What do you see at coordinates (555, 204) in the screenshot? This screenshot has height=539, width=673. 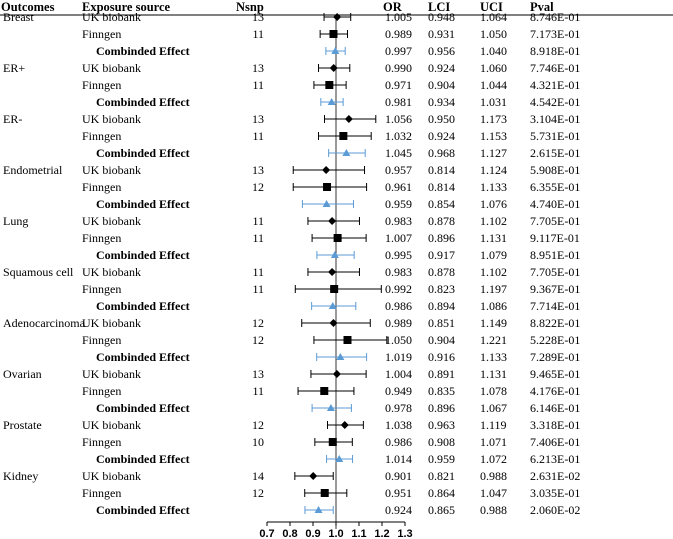 I see `pval-value: 4.740E-01` at bounding box center [555, 204].